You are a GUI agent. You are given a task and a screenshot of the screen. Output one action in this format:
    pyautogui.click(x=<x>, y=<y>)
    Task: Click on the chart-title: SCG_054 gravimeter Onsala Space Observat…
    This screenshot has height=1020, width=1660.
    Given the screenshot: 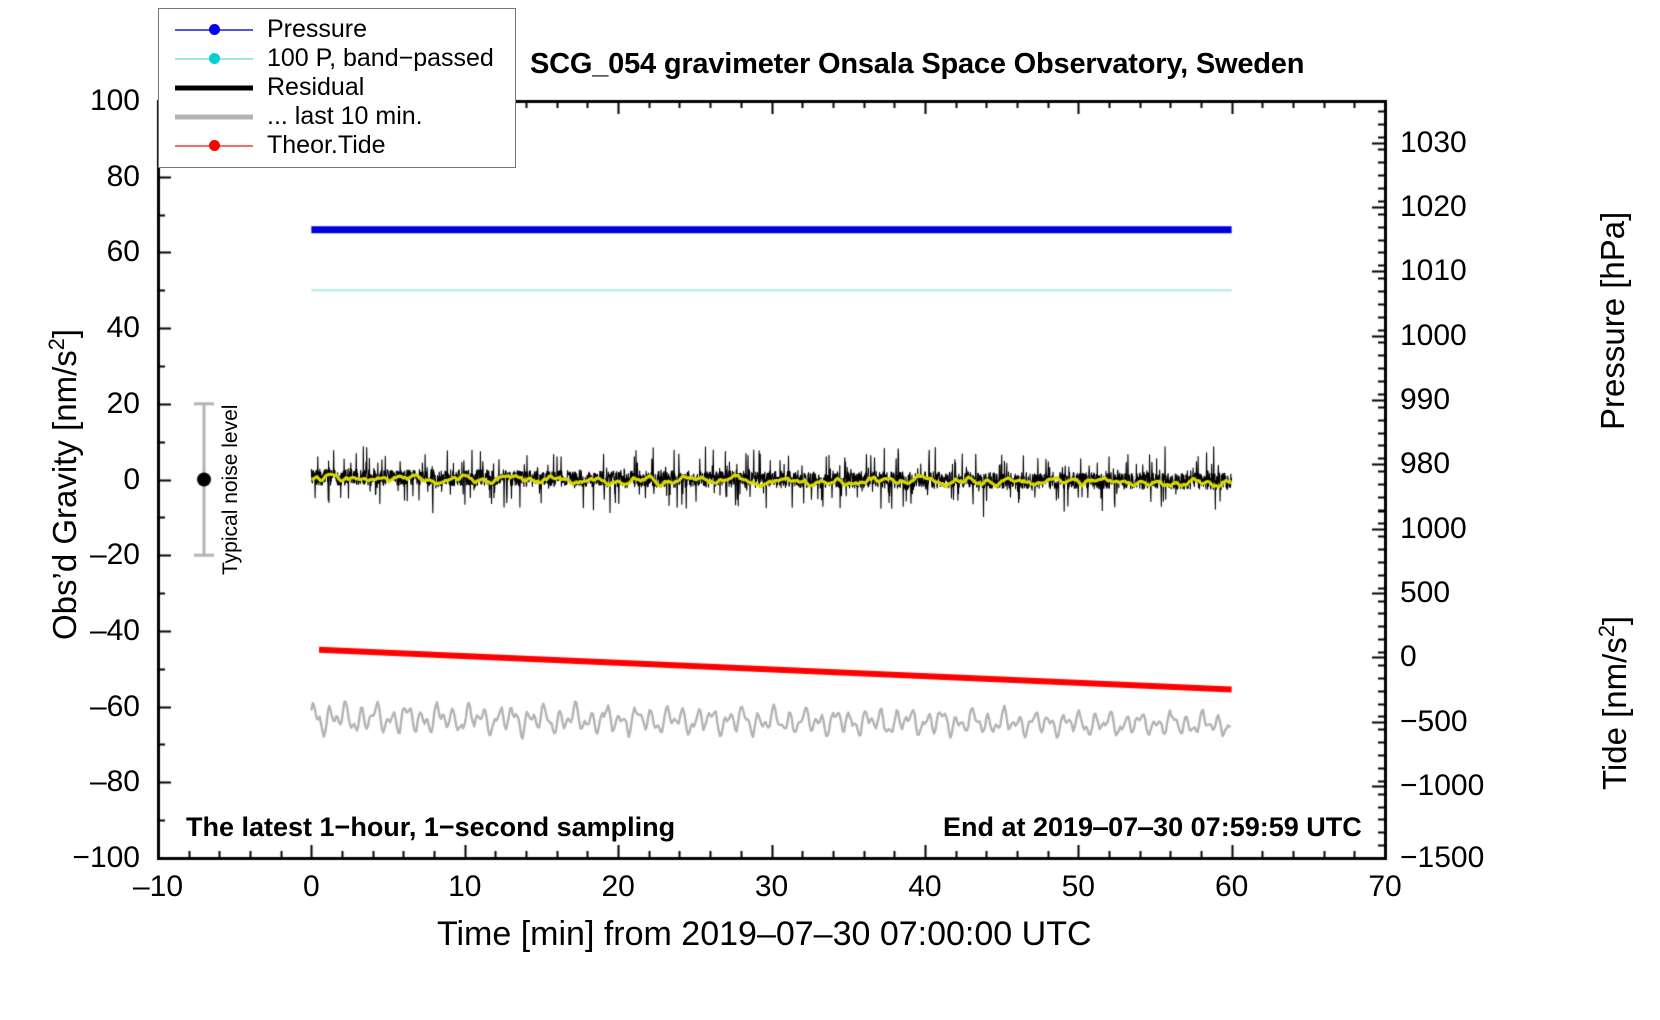 What is the action you would take?
    pyautogui.click(x=917, y=64)
    